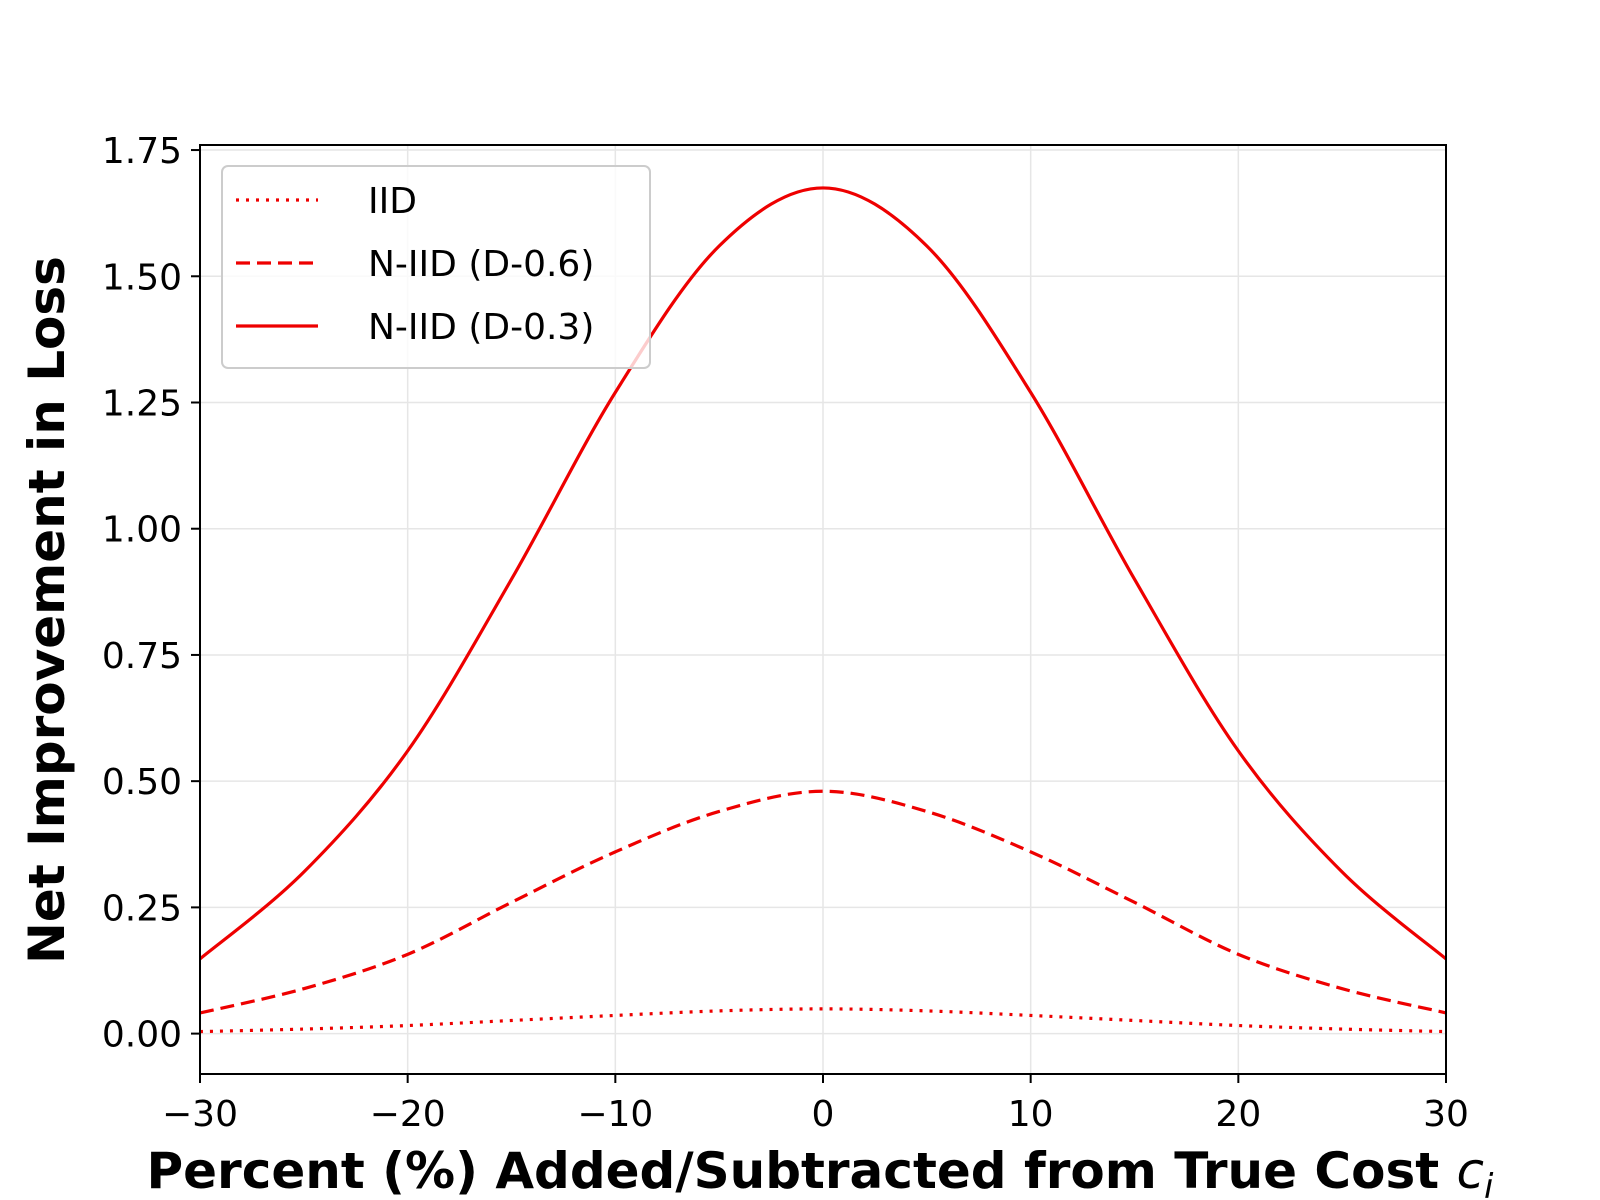 The width and height of the screenshot is (1600, 1200). Describe the element at coordinates (142, 530) in the screenshot. I see `y-tick-label: 1.00` at that location.